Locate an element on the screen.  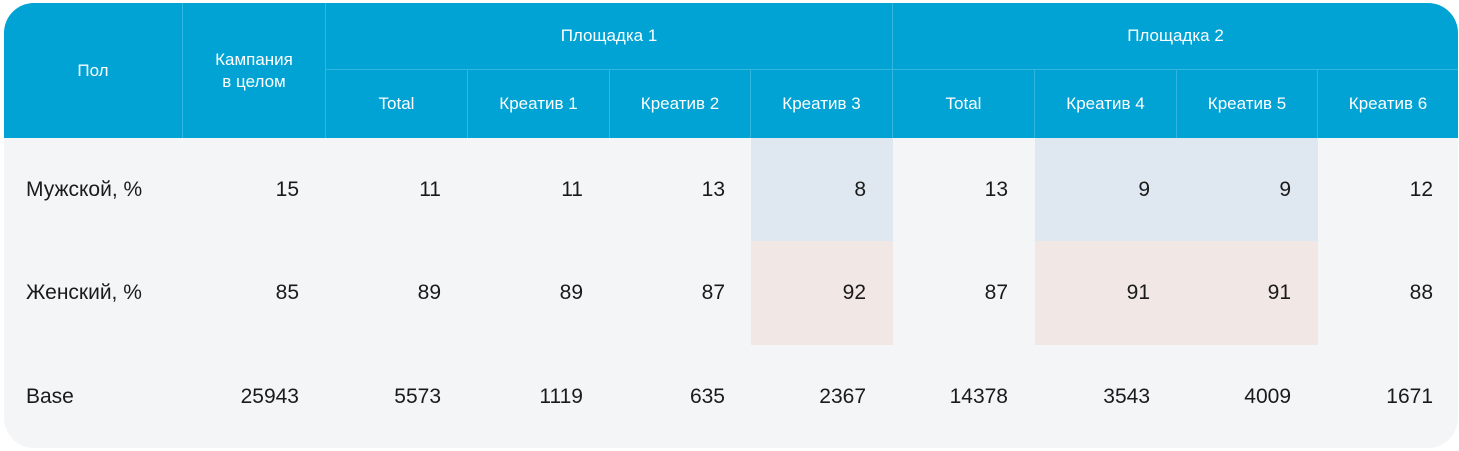
header-campaign: Кампания в целом is located at coordinates (254, 70).